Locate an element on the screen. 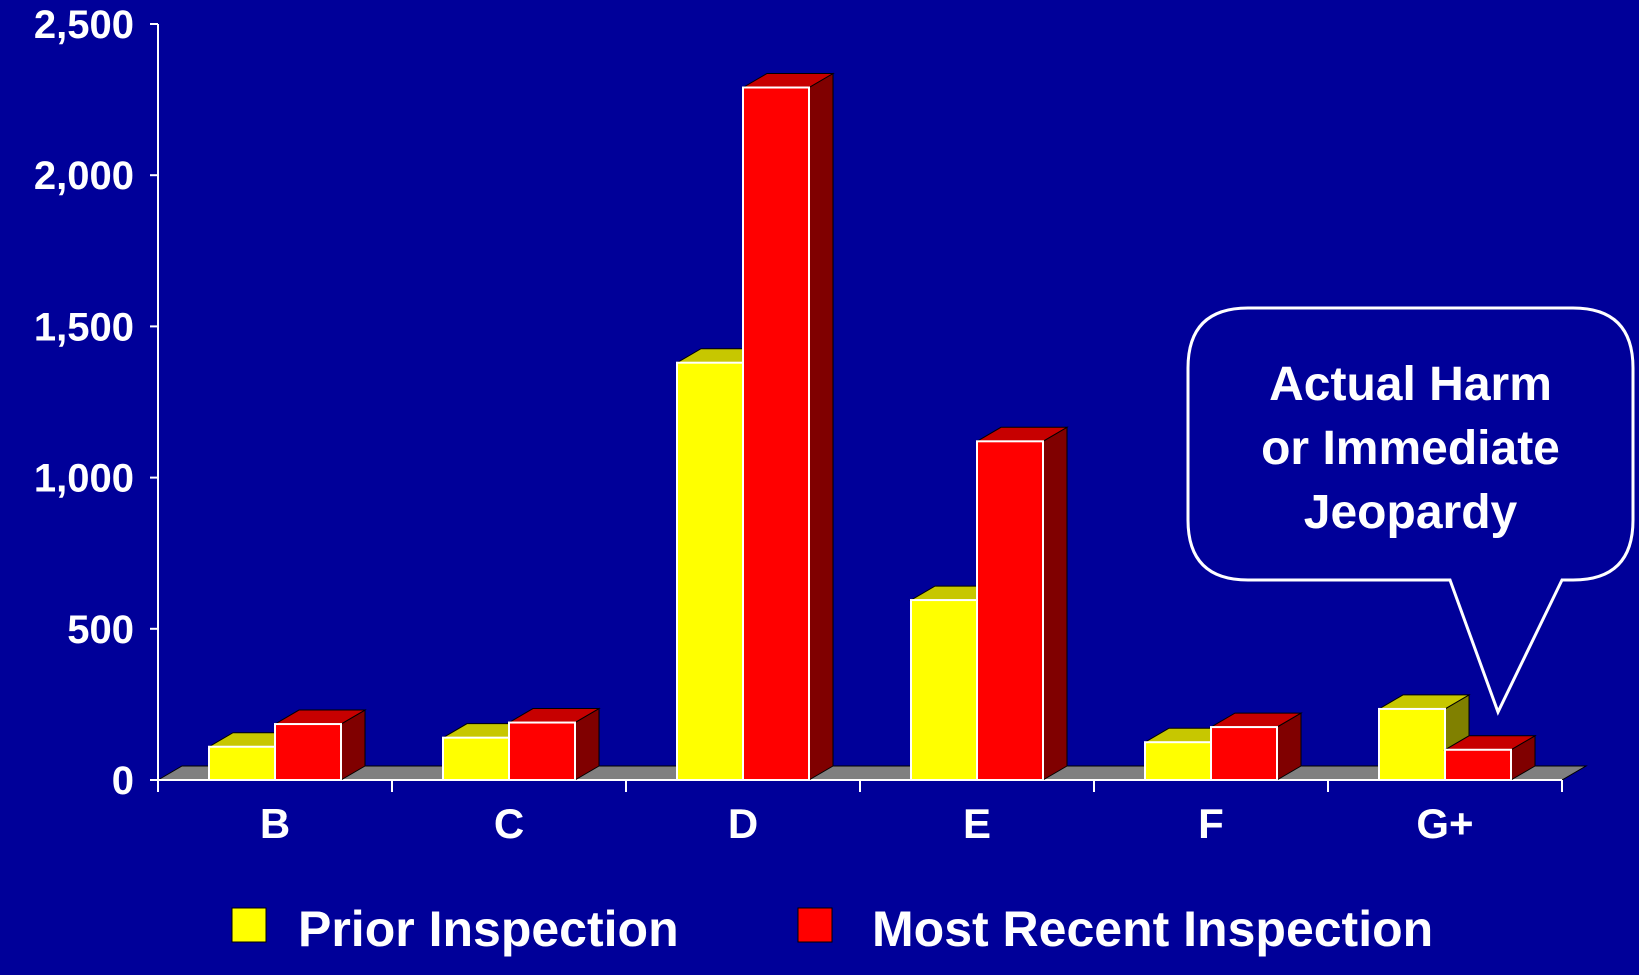 The image size is (1639, 975). chart-legend: Prior Inspection Most Recent Inspection is located at coordinates (832, 929).